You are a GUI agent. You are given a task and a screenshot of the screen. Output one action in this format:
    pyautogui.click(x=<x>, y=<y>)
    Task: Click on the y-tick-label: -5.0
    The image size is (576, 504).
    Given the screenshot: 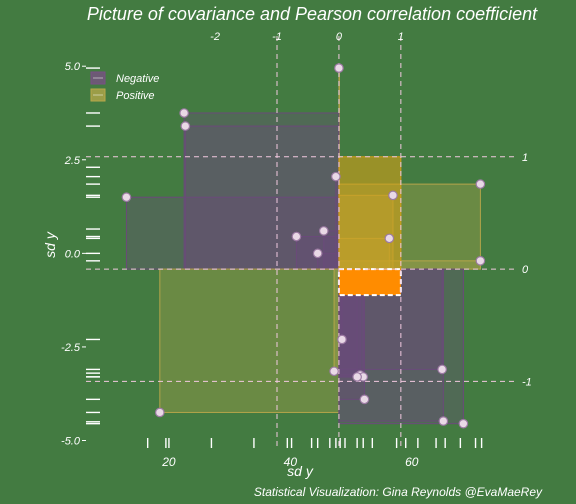 What is the action you would take?
    pyautogui.click(x=71, y=442)
    